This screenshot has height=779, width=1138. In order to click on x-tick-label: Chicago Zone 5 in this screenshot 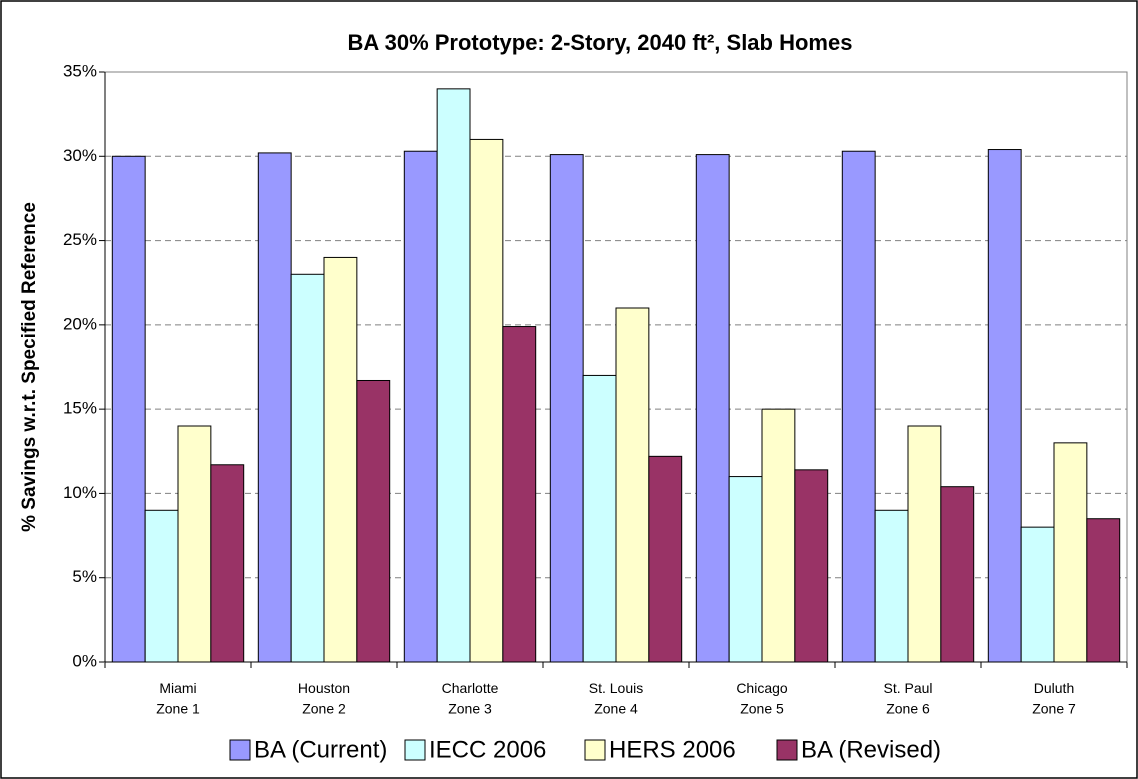, I will do `click(762, 698)`.